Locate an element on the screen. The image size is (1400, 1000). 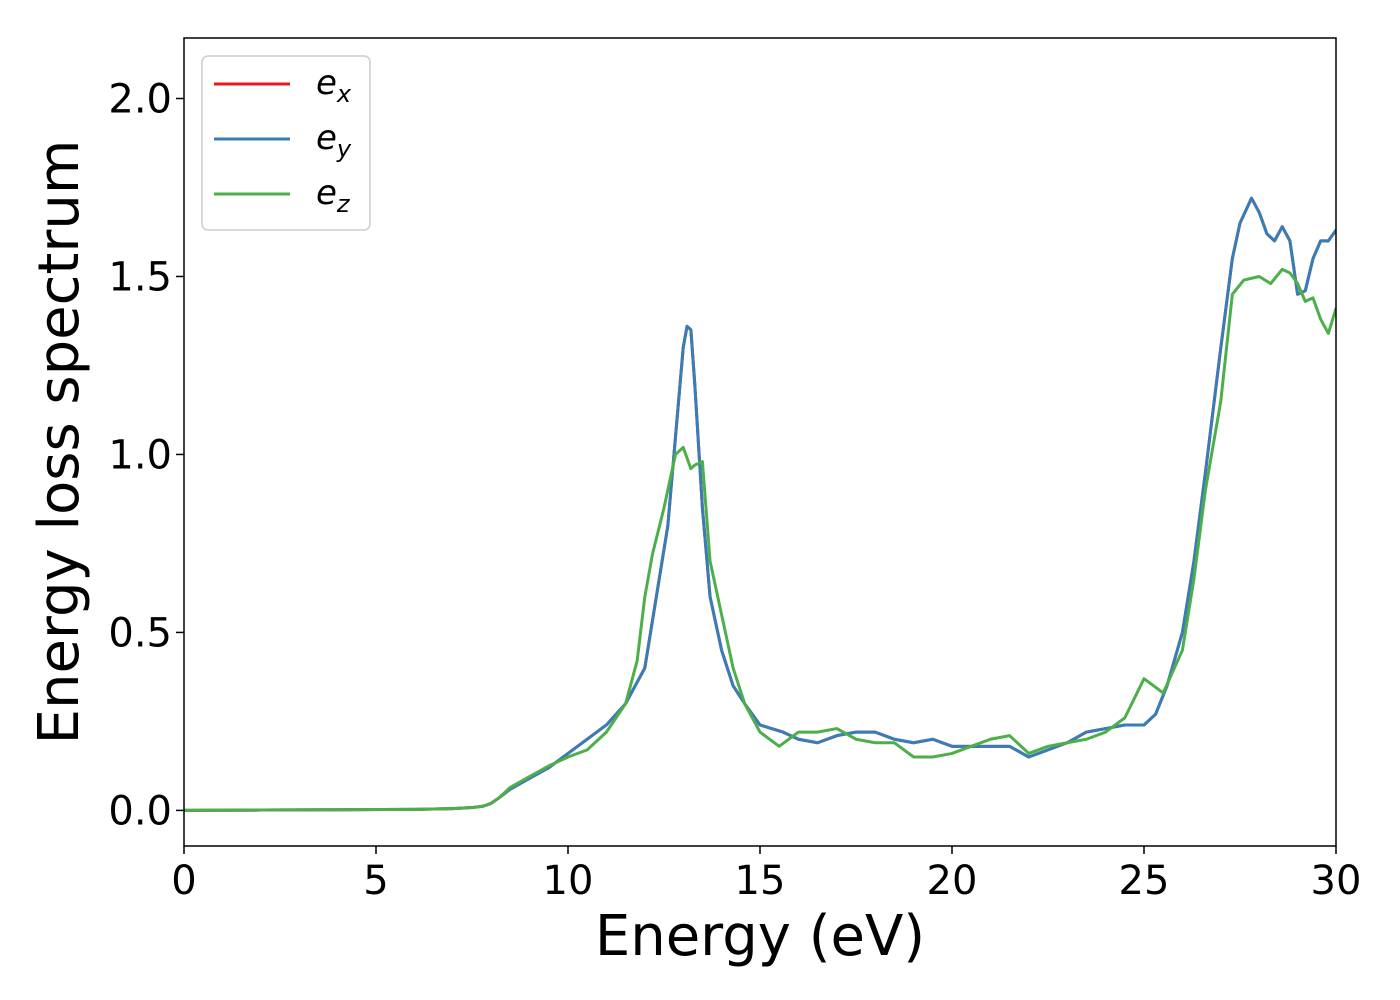
y-axis-title: Energy loss spectrum is located at coordinates (59, 442).